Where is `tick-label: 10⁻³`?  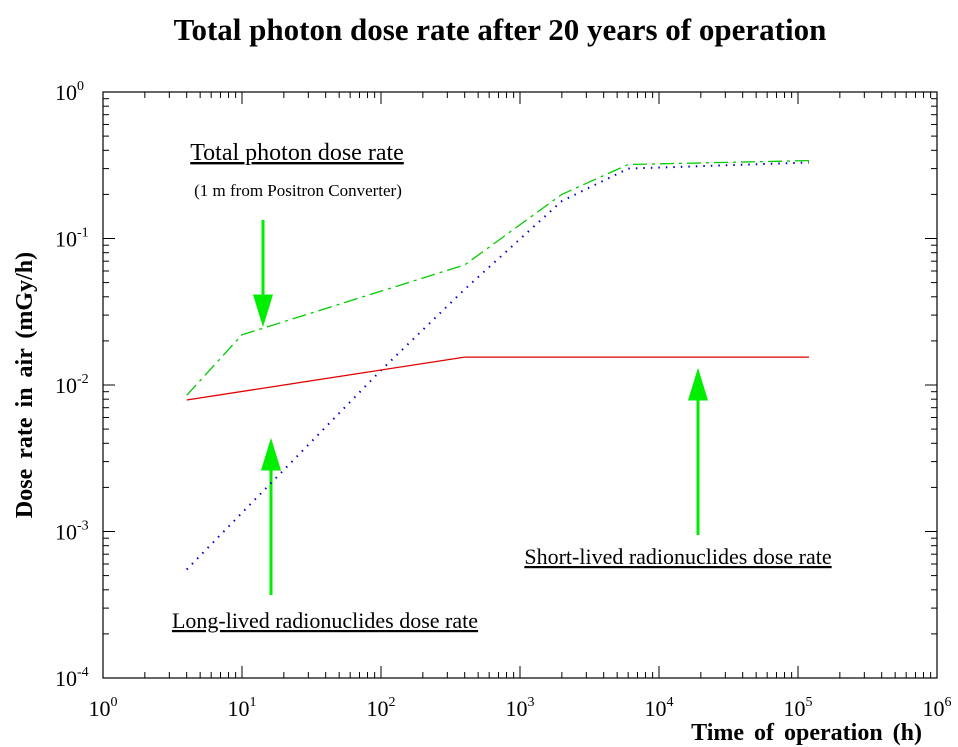 tick-label: 10⁻³ is located at coordinates (72, 532).